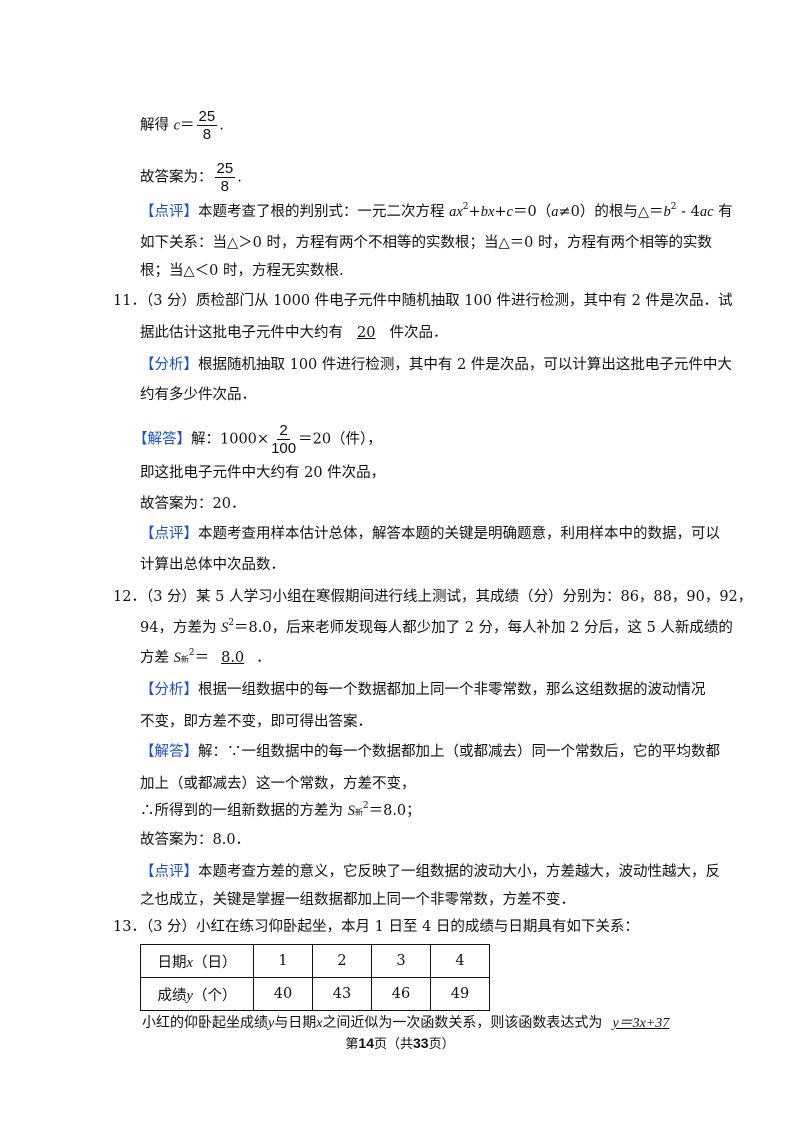 The image size is (800, 1132). I want to click on answer-blank: 8.0, so click(233, 658).